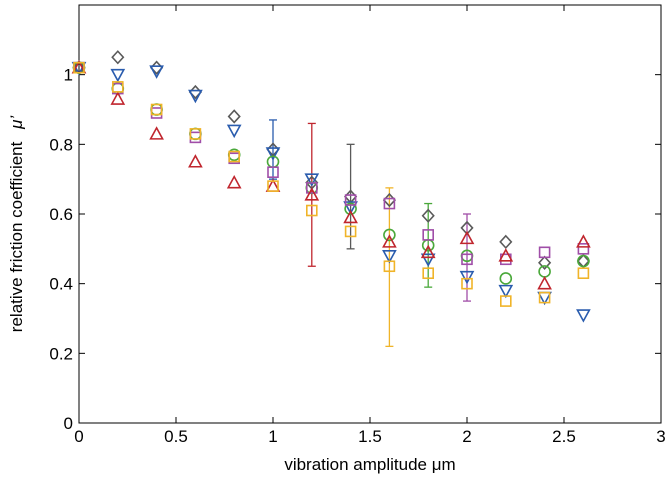 The height and width of the screenshot is (483, 667). What do you see at coordinates (466, 436) in the screenshot?
I see `x-tick-label: 2` at bounding box center [466, 436].